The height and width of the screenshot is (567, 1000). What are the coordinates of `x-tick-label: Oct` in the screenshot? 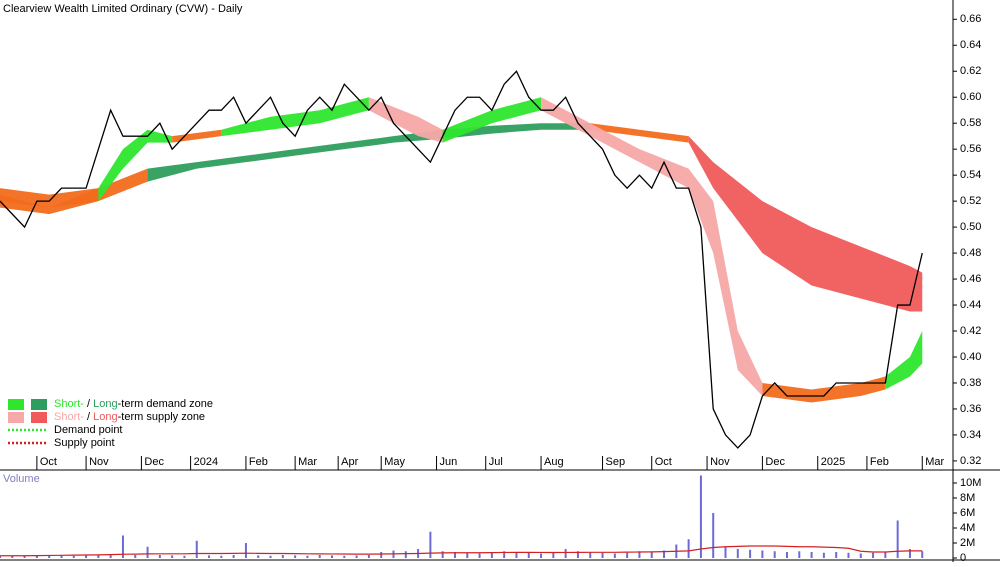 It's located at (48, 462).